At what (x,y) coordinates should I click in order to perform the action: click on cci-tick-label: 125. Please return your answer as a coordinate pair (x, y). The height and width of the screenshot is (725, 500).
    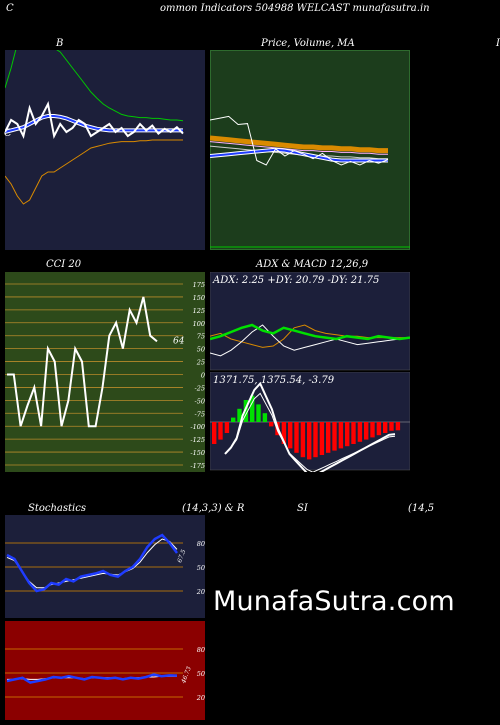
    Looking at the image, I should click on (199, 311).